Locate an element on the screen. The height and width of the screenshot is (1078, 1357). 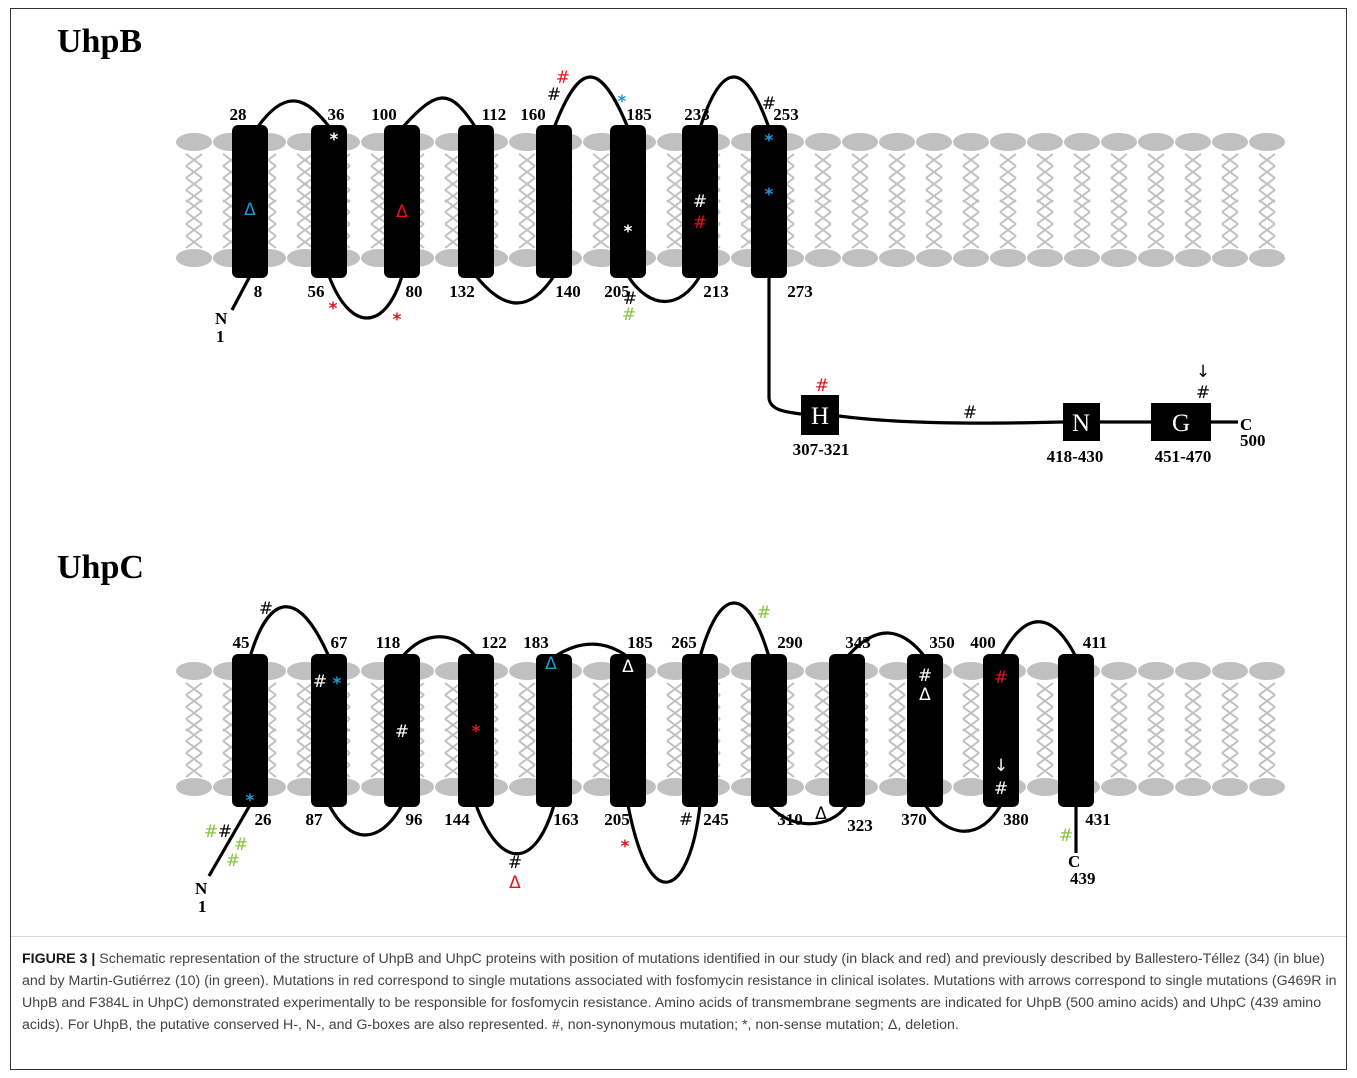
uhpb-mutation-marker: Δ is located at coordinates (402, 212).